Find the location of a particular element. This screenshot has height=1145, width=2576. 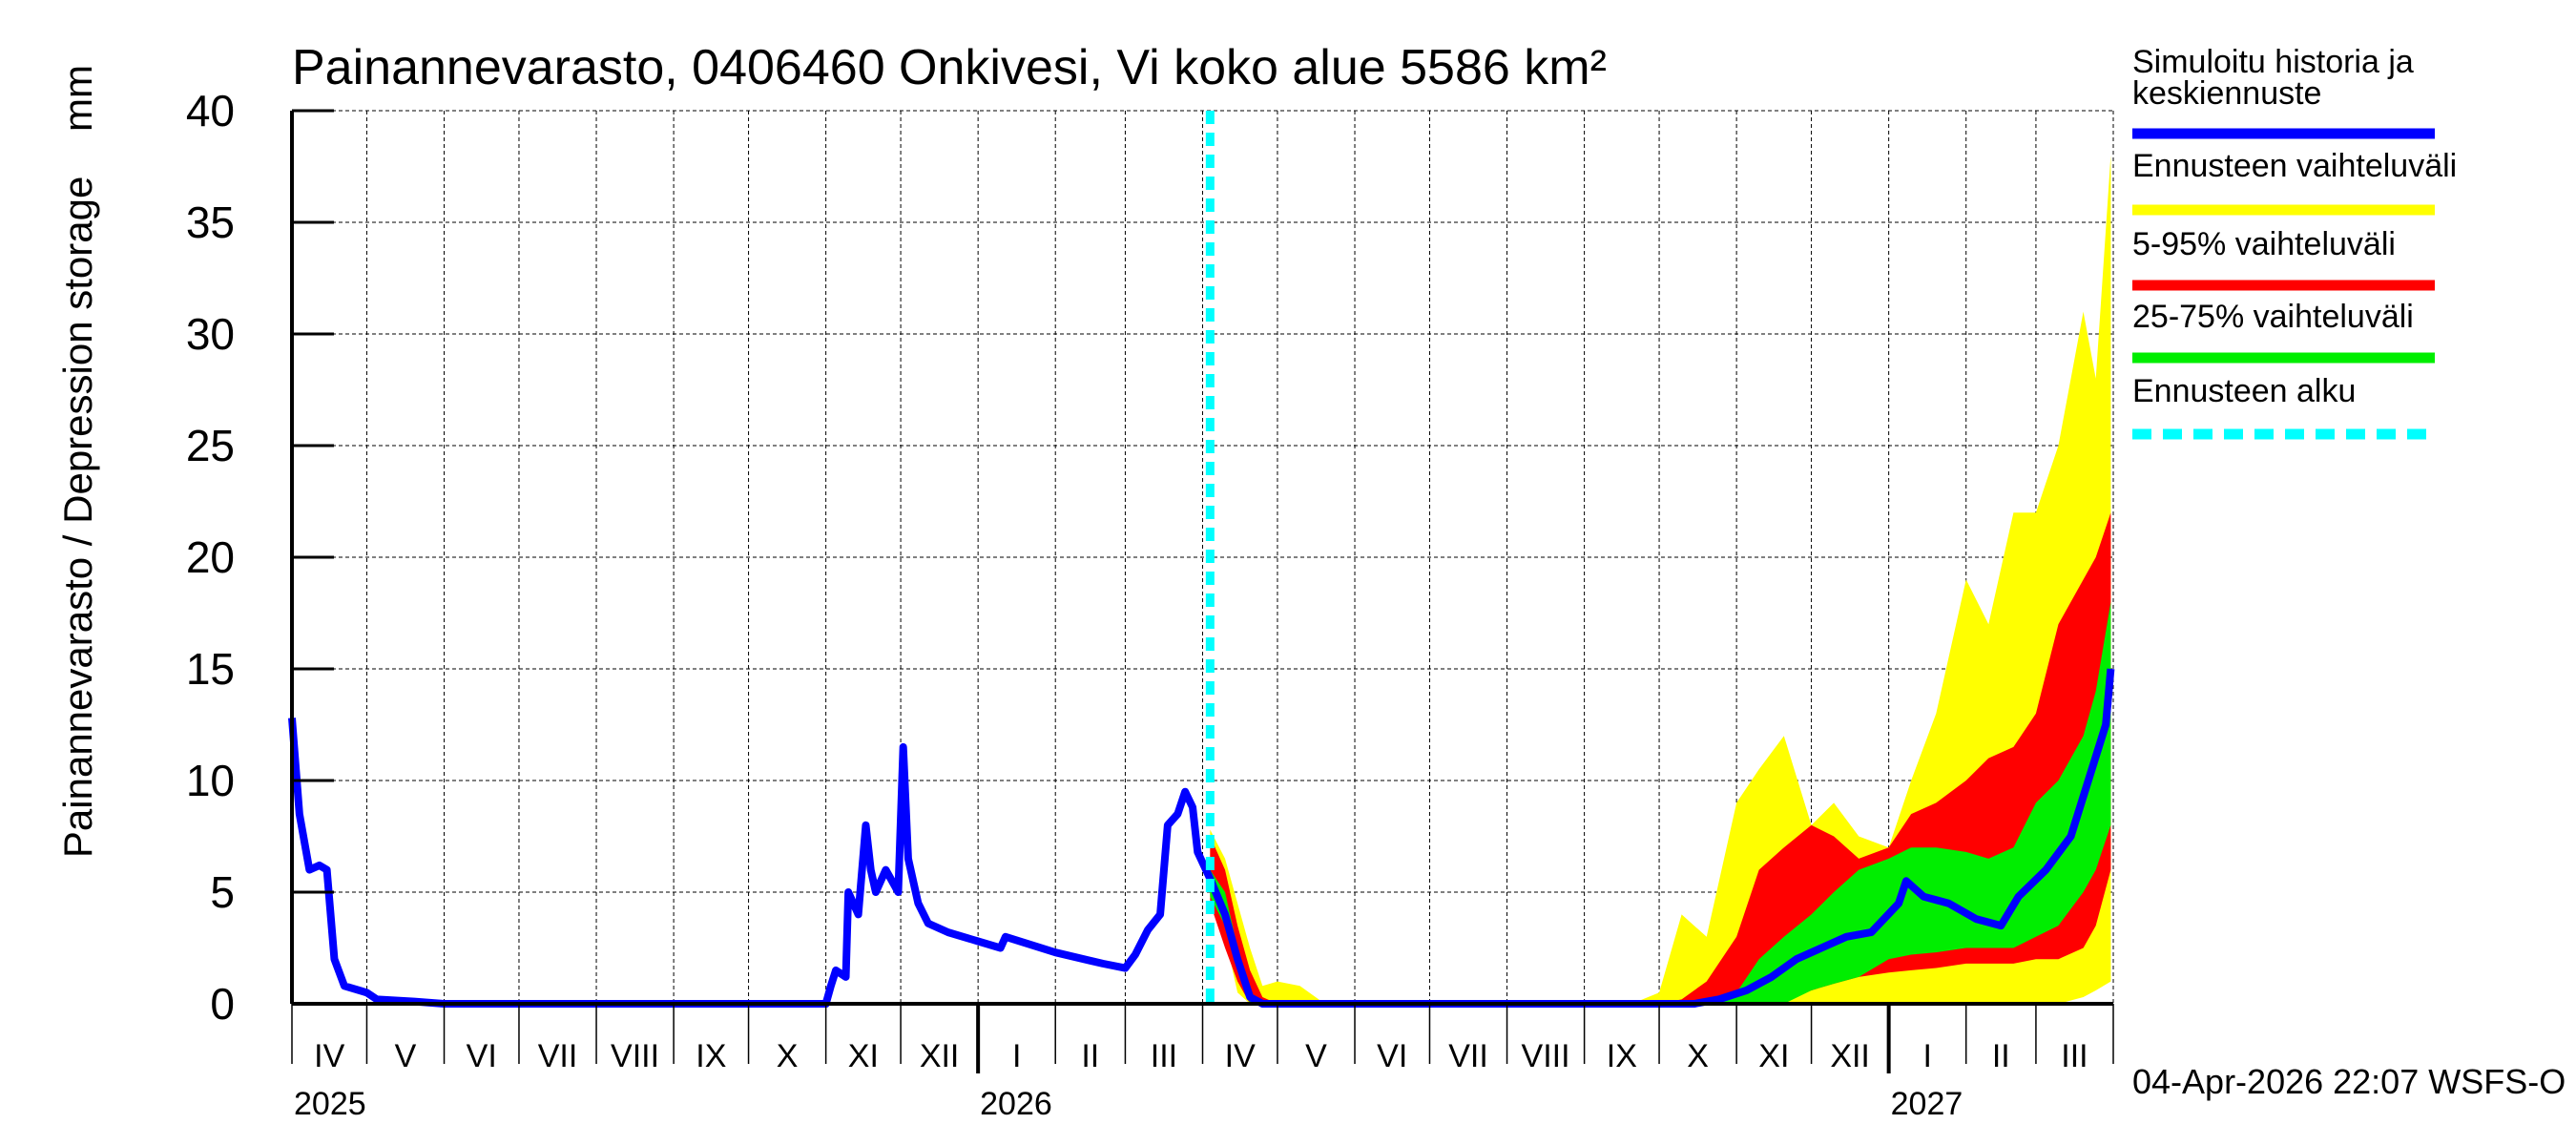

y-tick-label: 0 is located at coordinates (222, 1004).